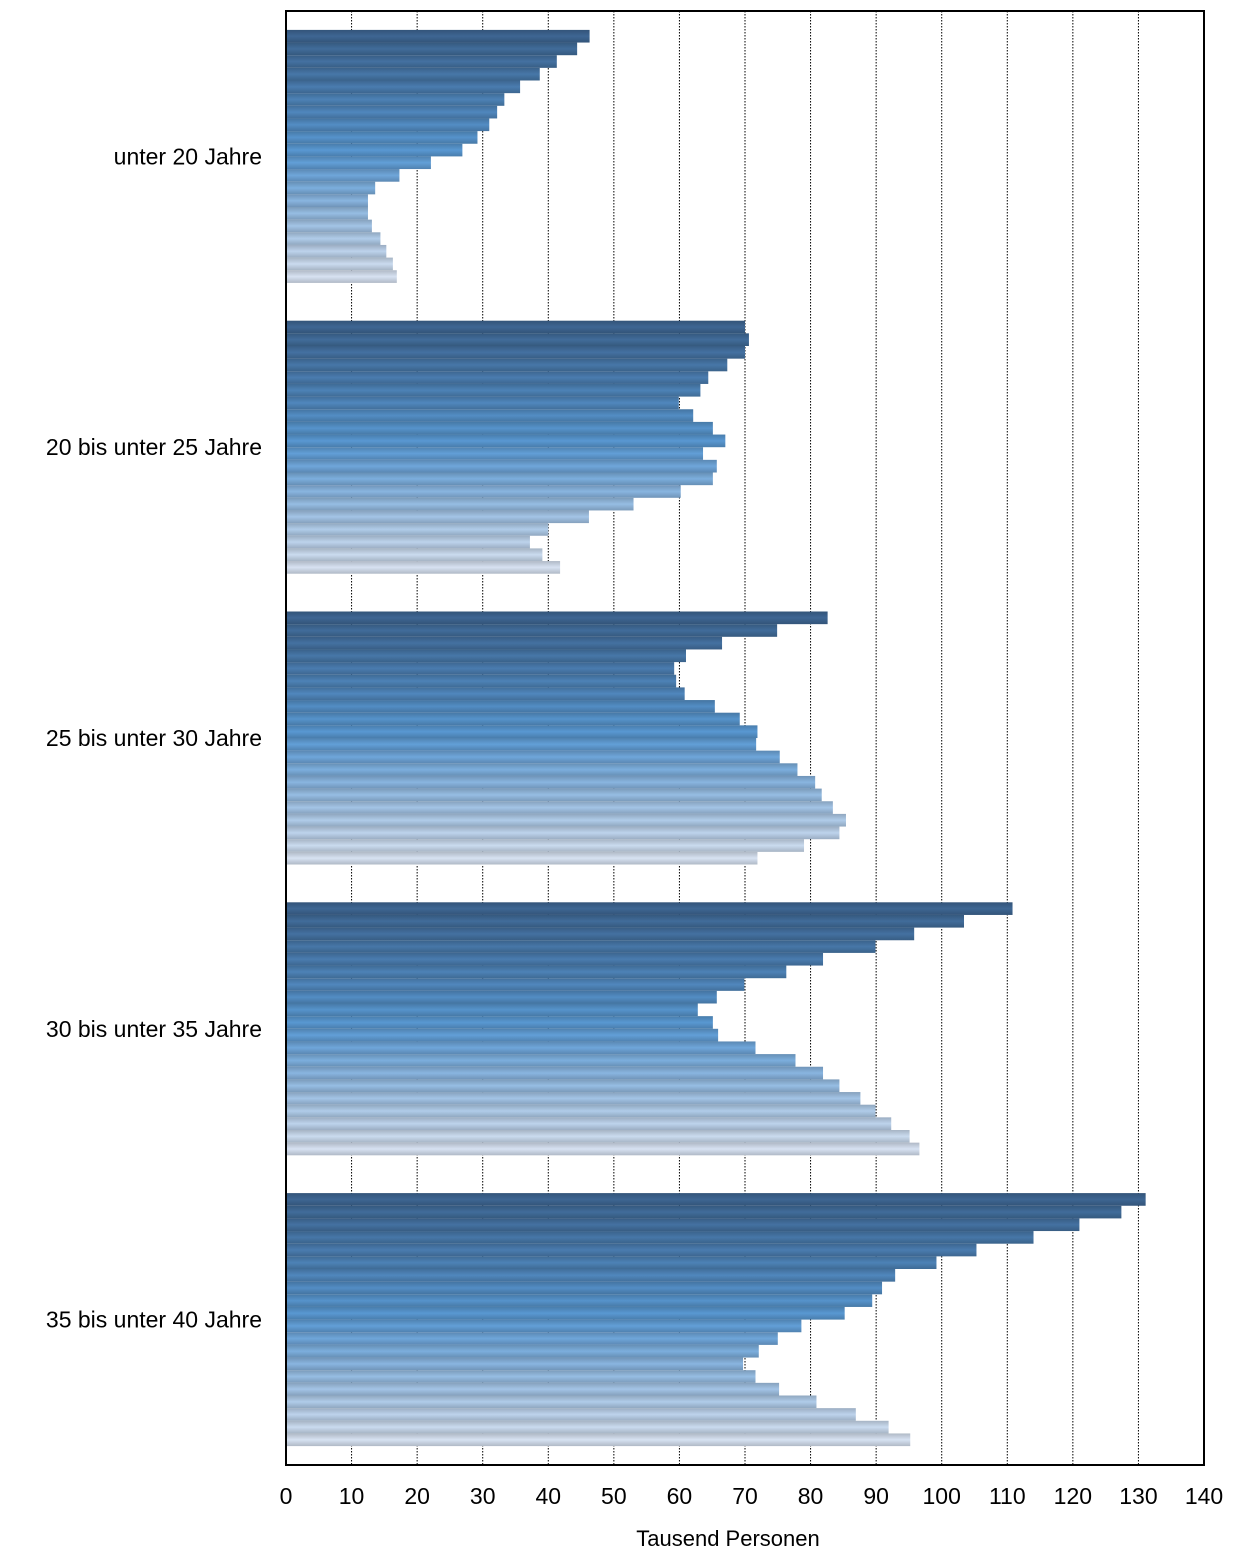  I want to click on x-tick-label: 20, so click(417, 1496).